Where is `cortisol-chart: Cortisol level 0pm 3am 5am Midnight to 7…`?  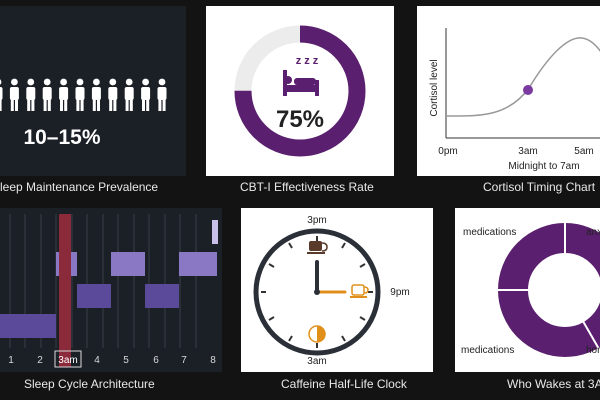
cortisol-chart: Cortisol level 0pm 3am 5am Midnight to 7… is located at coordinates (514, 100).